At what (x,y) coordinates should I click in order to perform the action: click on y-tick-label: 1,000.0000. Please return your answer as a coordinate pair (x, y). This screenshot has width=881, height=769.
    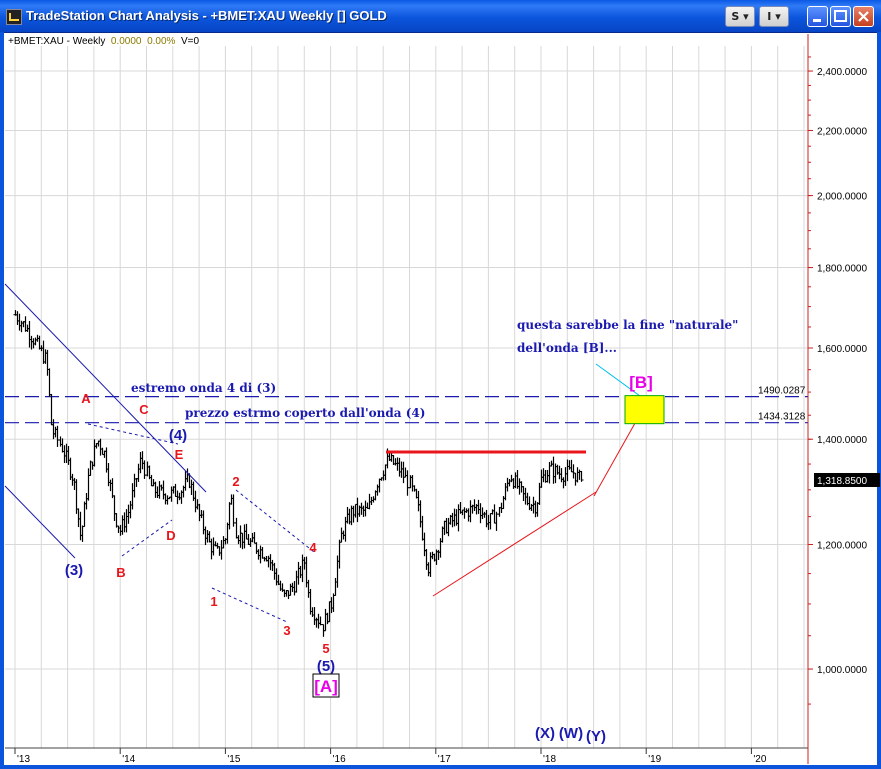
    Looking at the image, I should click on (842, 670).